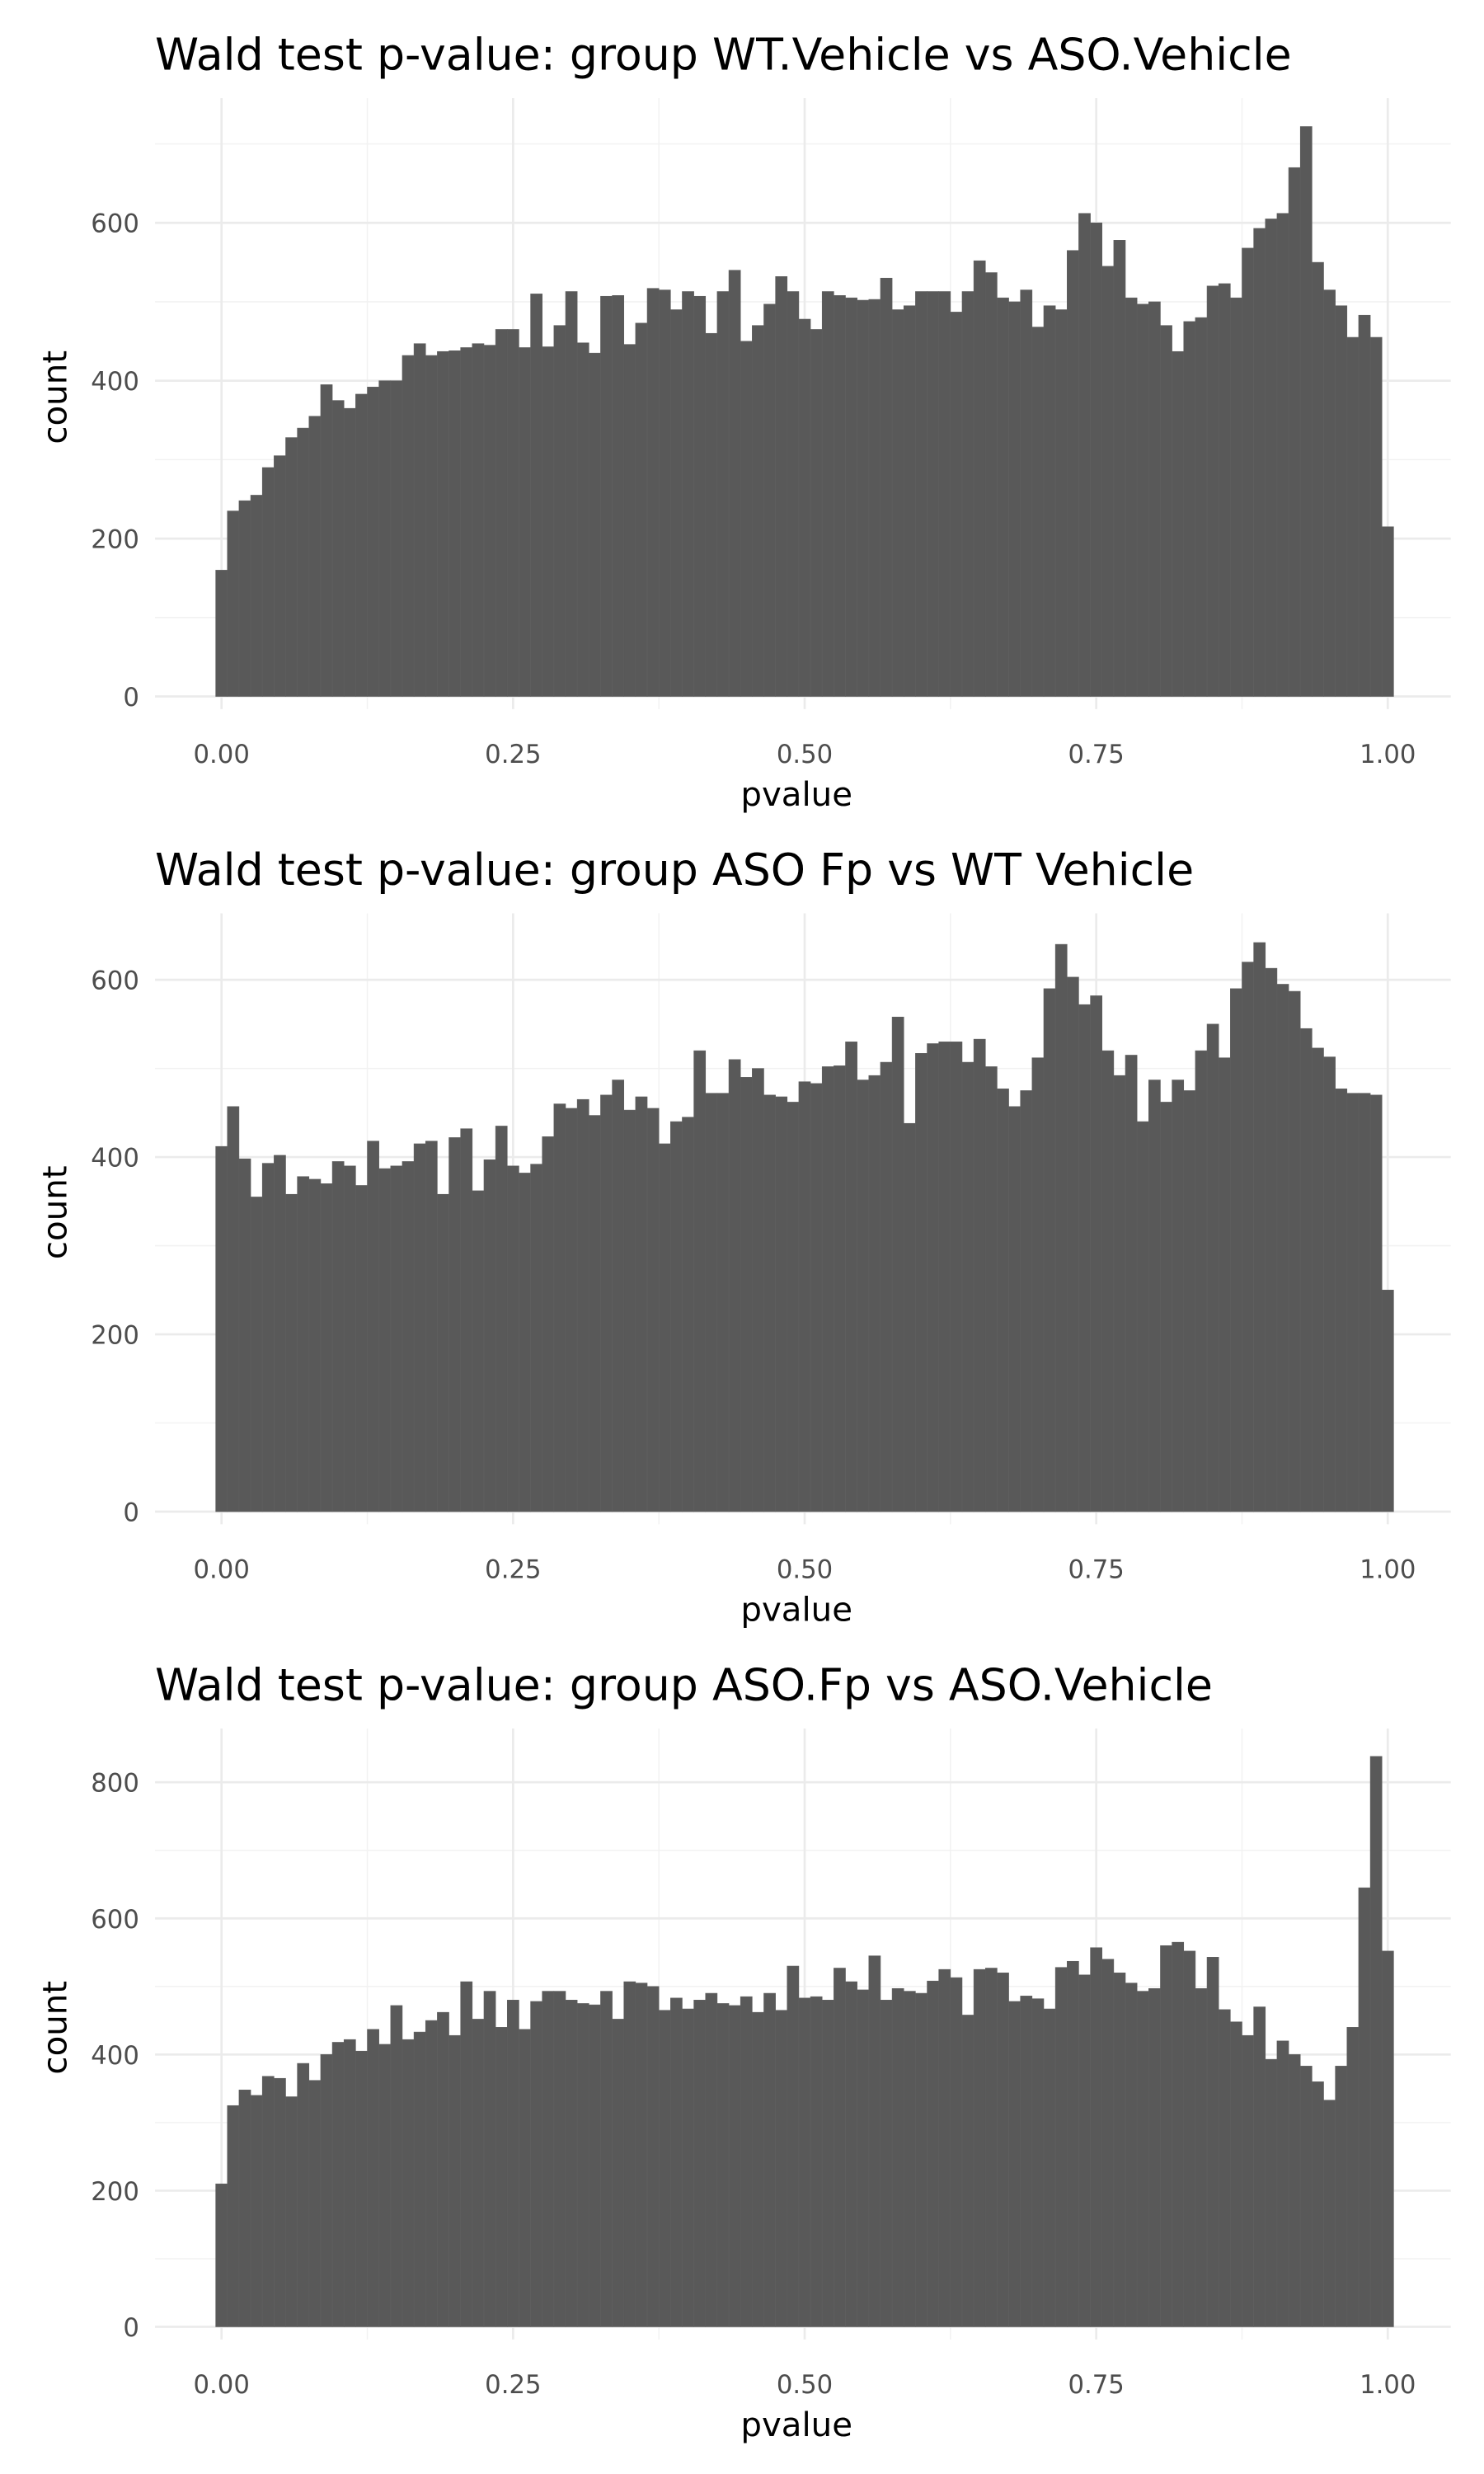 The width and height of the screenshot is (1484, 2474). Describe the element at coordinates (1096, 755) in the screenshot. I see `x-tick-label: 0.75` at that location.